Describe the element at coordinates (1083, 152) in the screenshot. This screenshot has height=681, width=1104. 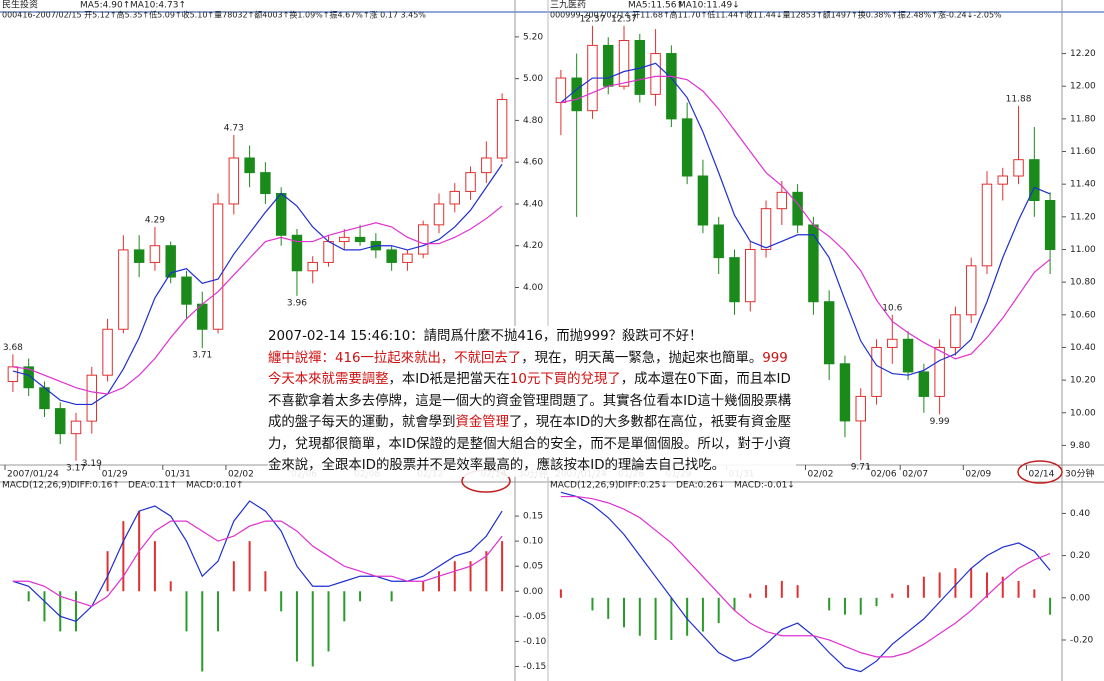
I see `y-tick-label: 11.60` at that location.